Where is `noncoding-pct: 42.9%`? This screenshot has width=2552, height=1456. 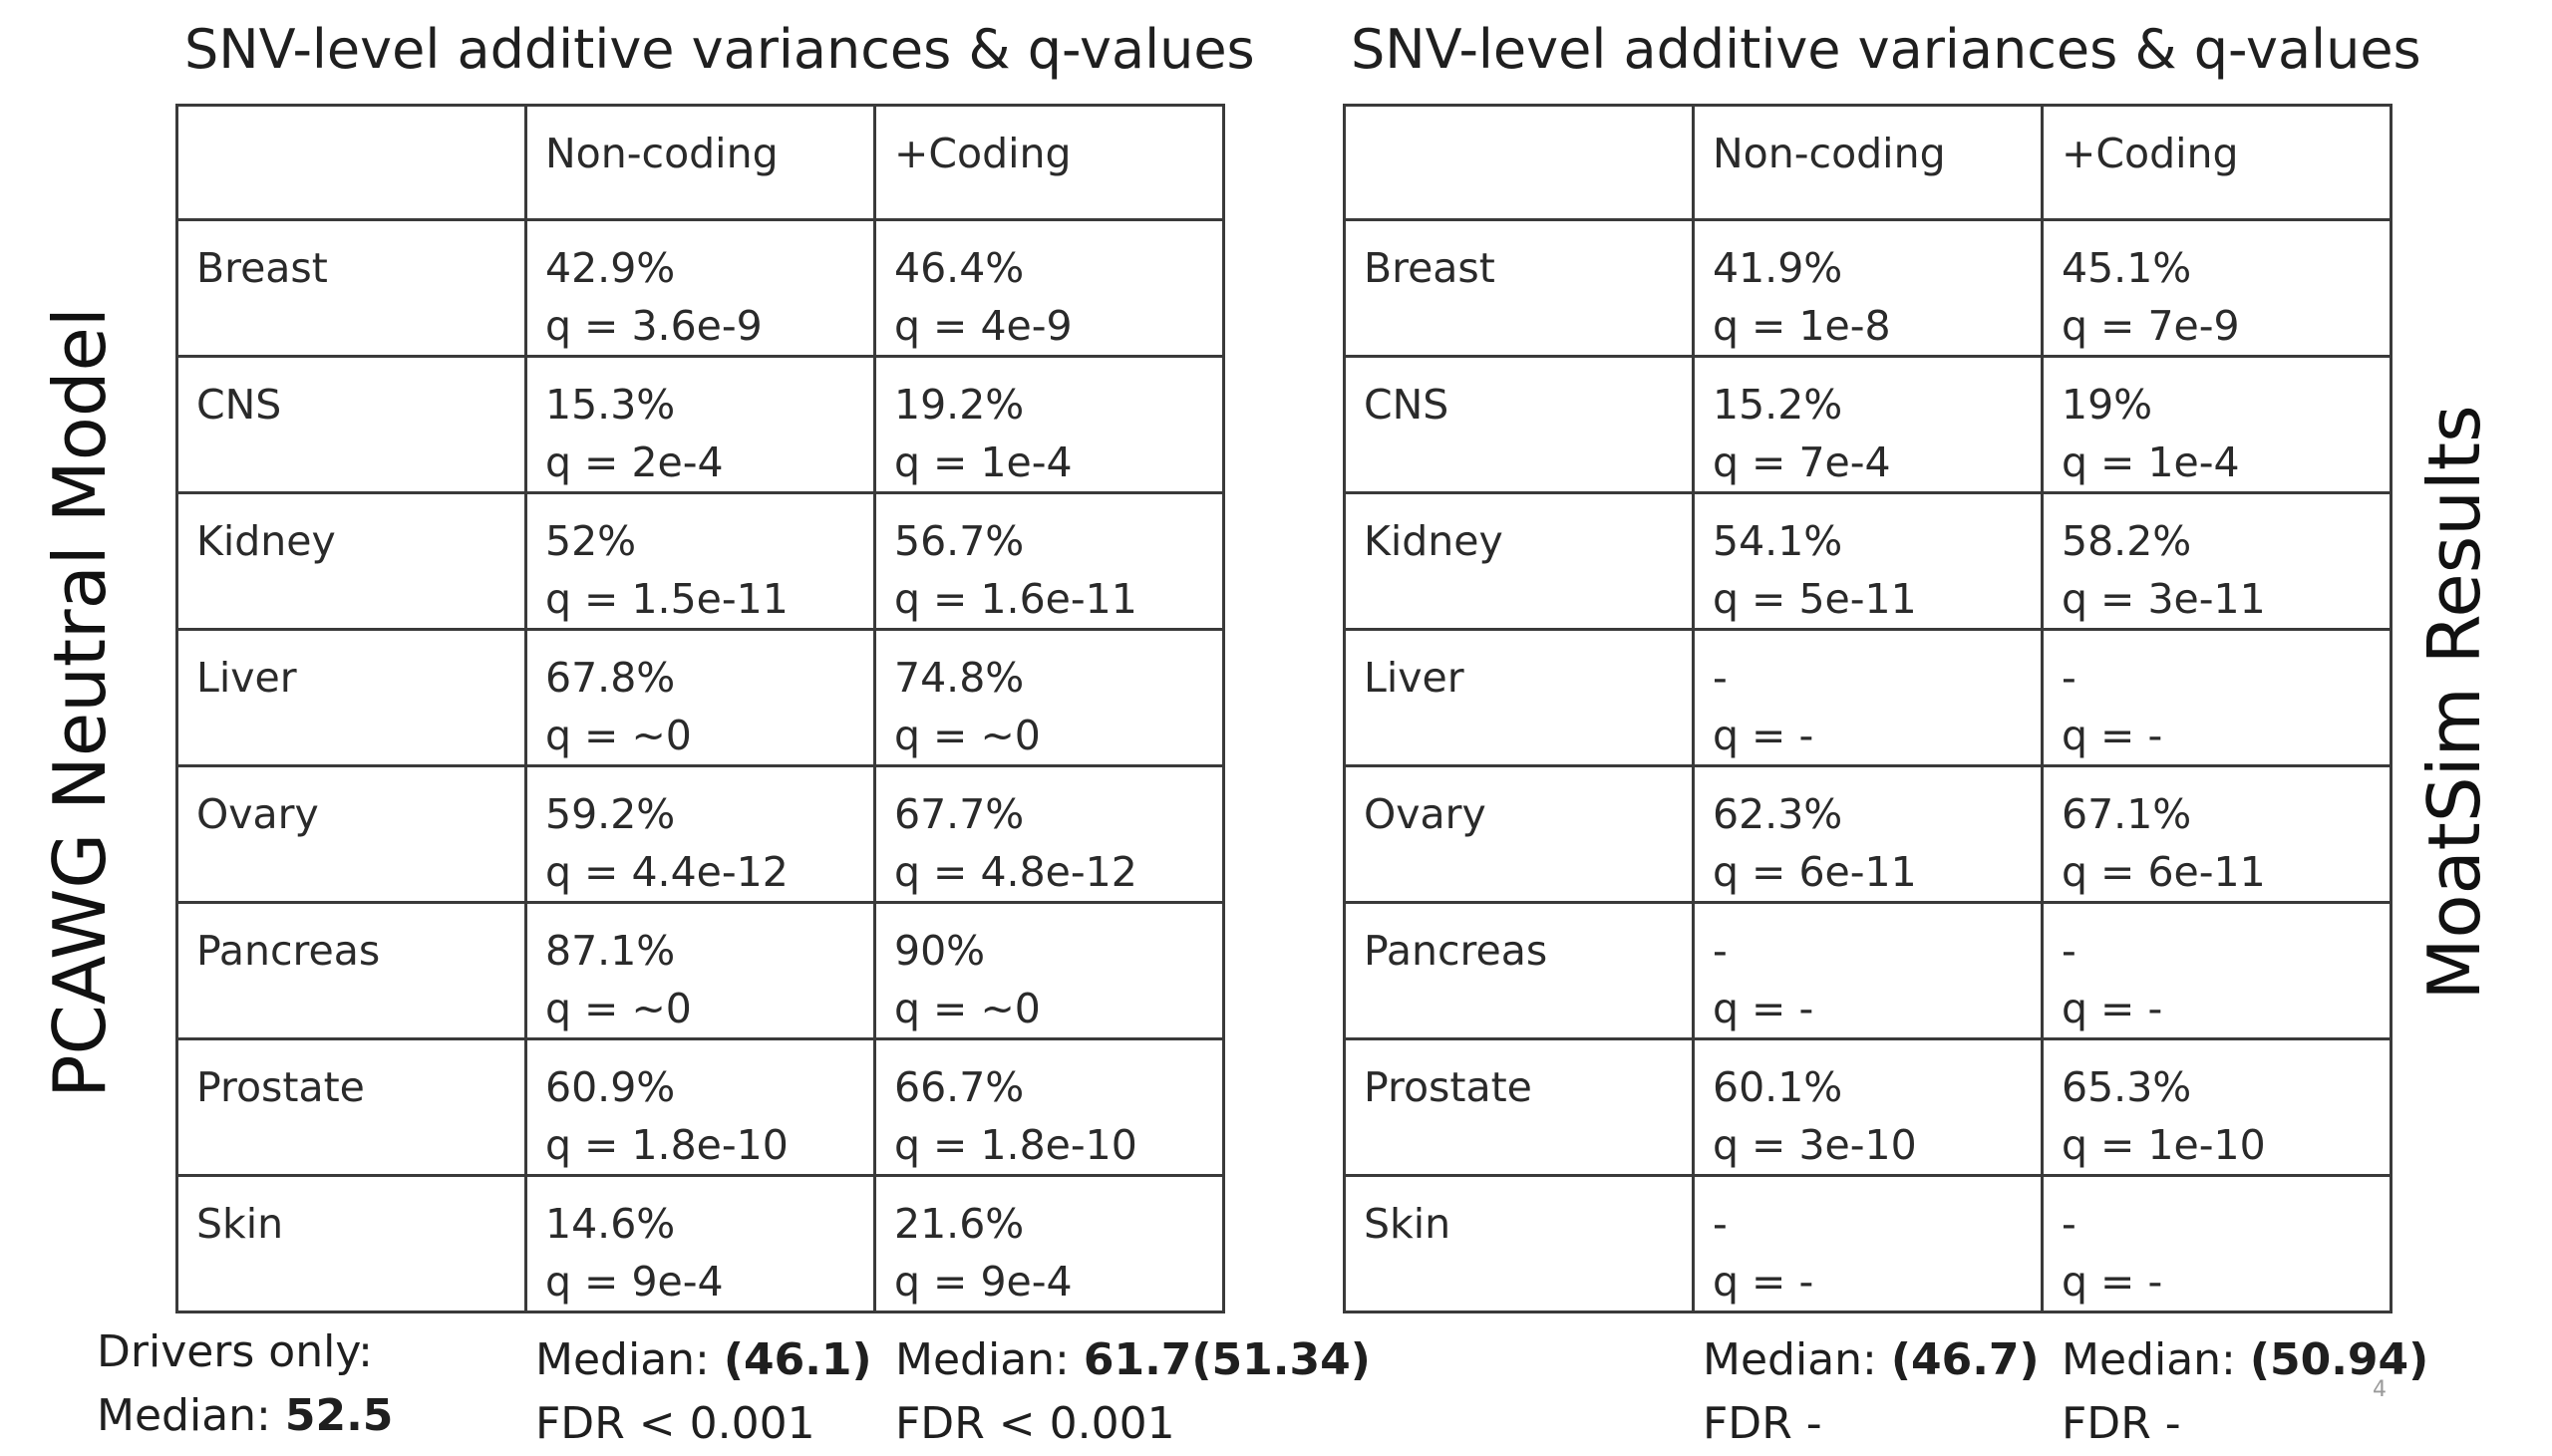
noncoding-pct: 42.9% is located at coordinates (610, 268).